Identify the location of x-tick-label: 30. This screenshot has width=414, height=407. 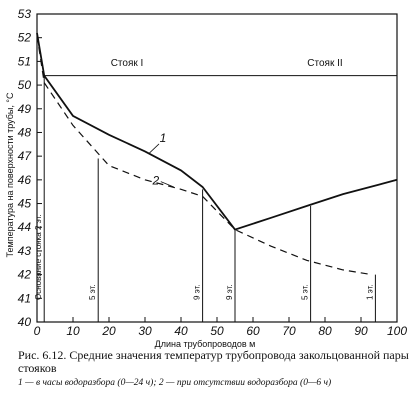
(145, 331).